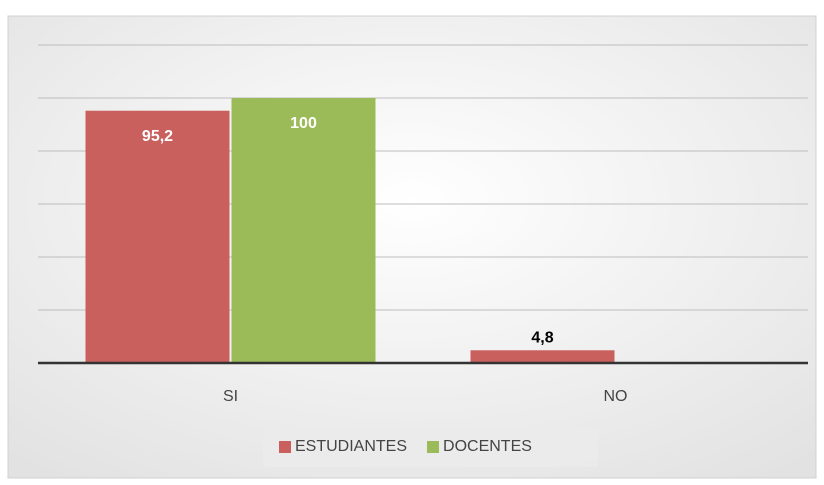 The width and height of the screenshot is (824, 485). Describe the element at coordinates (542, 337) in the screenshot. I see `data-label: 4,8` at that location.